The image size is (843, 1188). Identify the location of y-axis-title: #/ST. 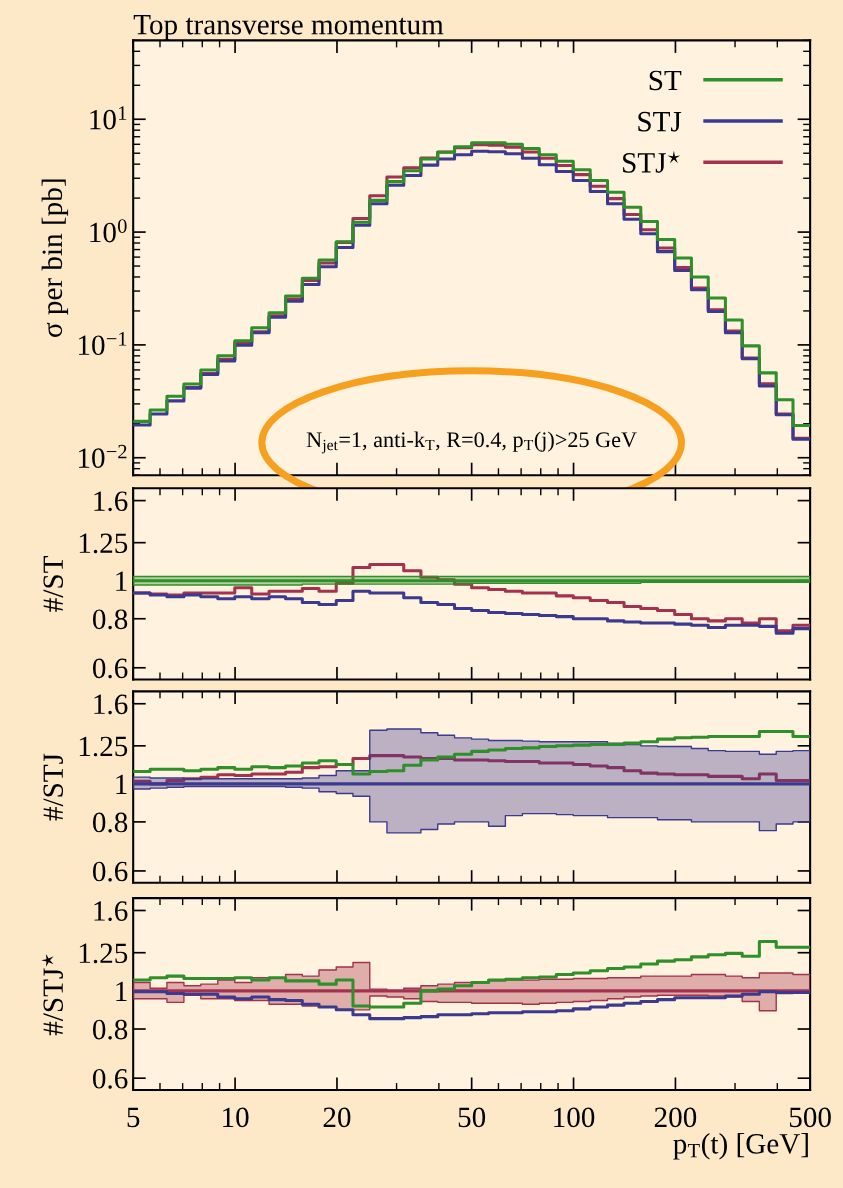
(53, 584).